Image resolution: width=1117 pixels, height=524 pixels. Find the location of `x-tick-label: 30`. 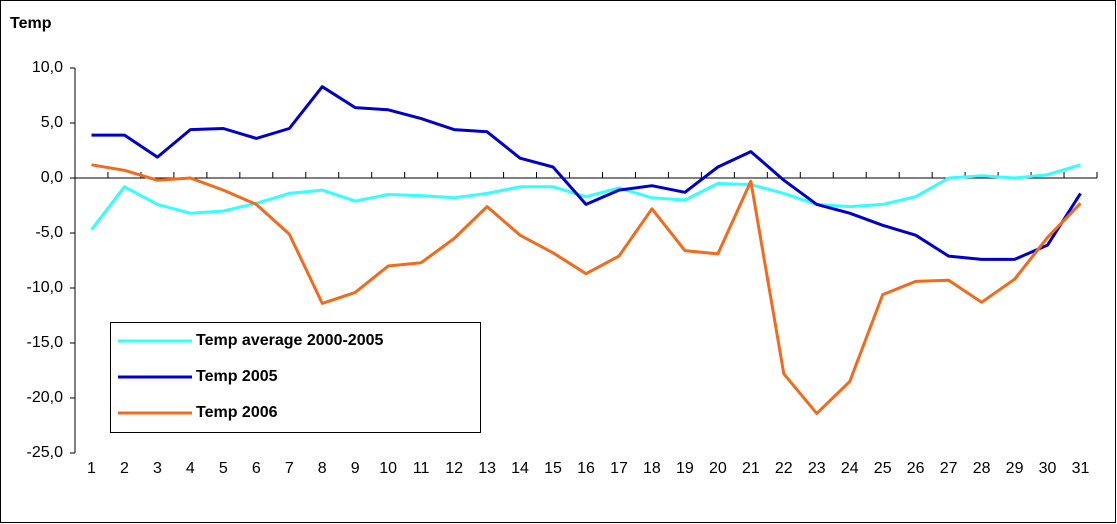

x-tick-label: 30 is located at coordinates (1048, 468).